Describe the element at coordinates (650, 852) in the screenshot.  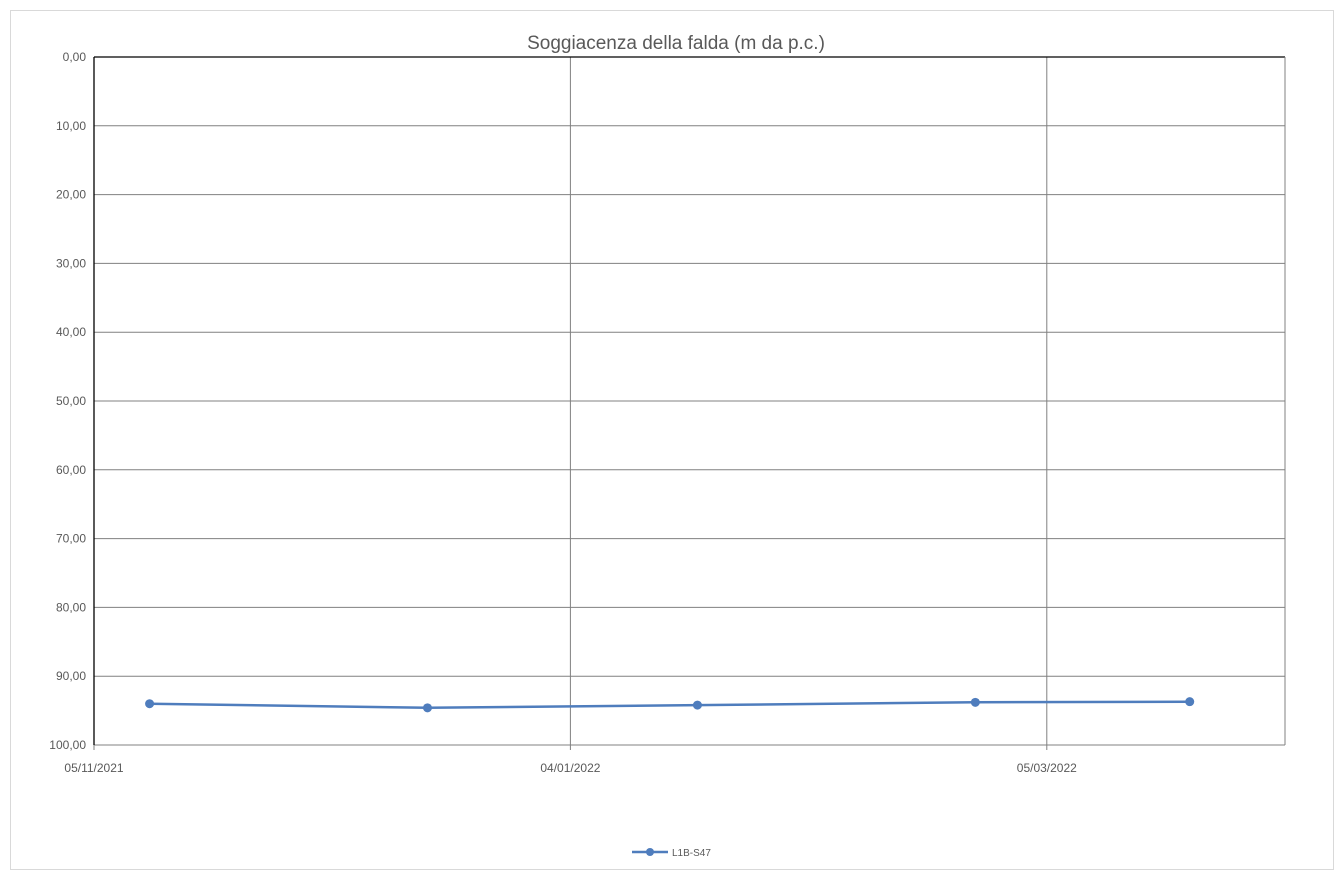
I see `legend-marker` at that location.